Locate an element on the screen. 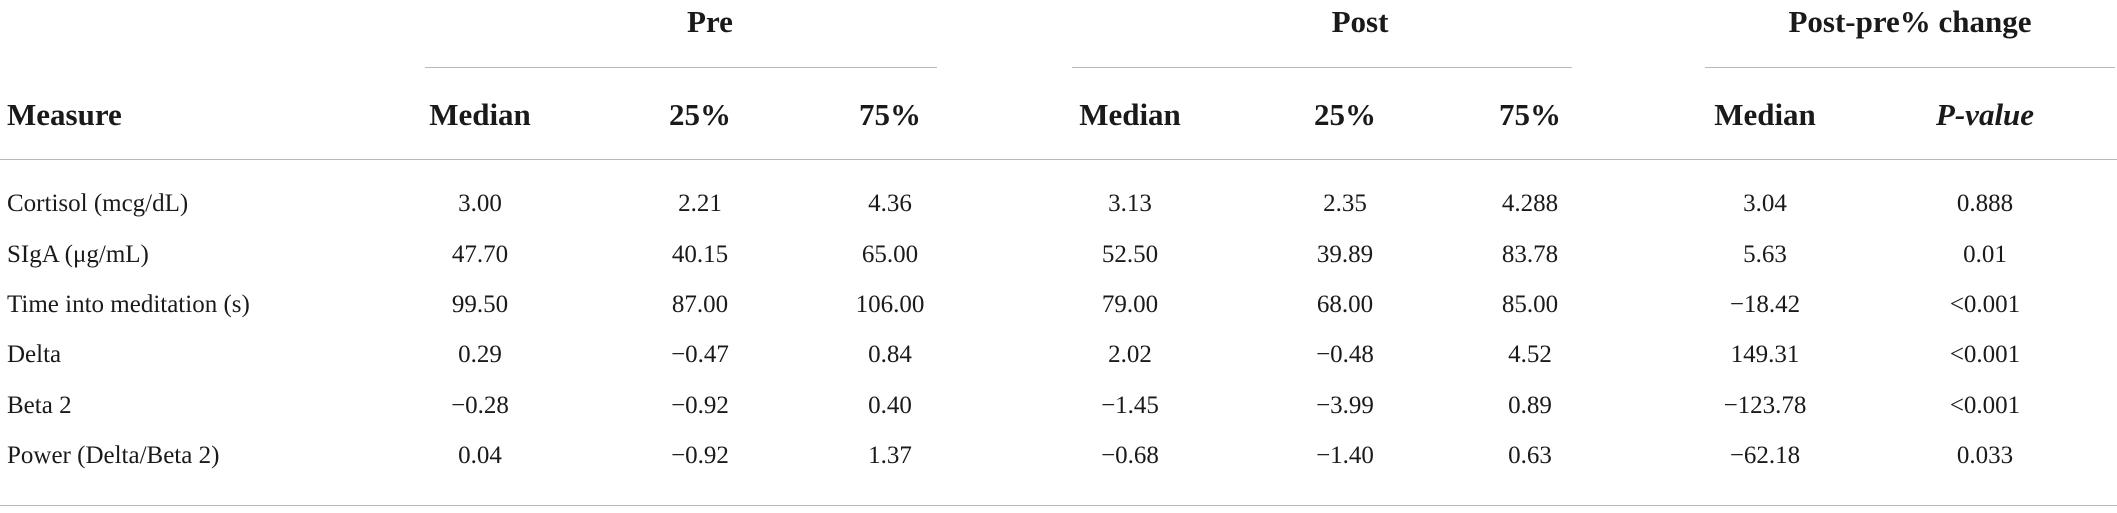 The width and height of the screenshot is (2117, 513). cell-change-median: −18.42 is located at coordinates (1765, 304).